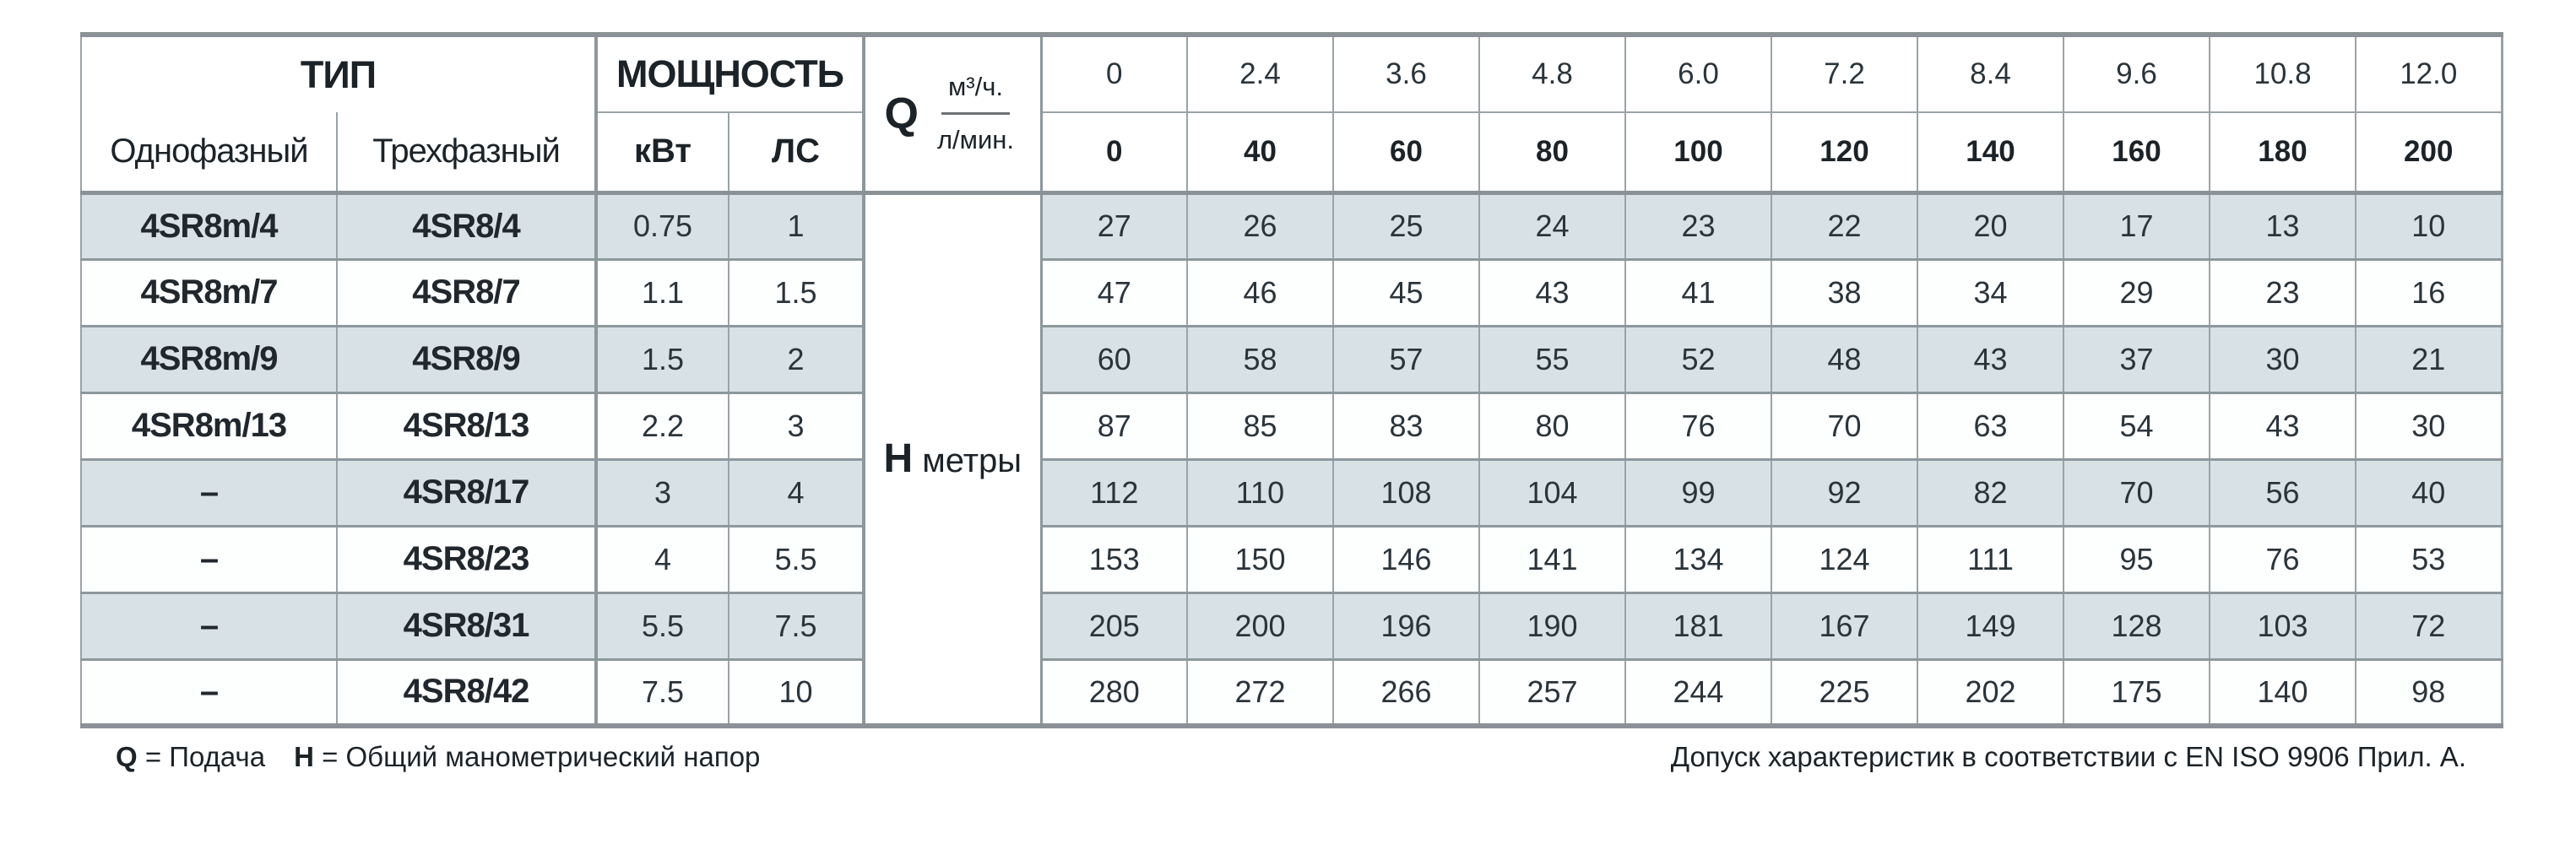 Image resolution: width=2576 pixels, height=844 pixels. I want to click on head-value: 57, so click(1406, 359).